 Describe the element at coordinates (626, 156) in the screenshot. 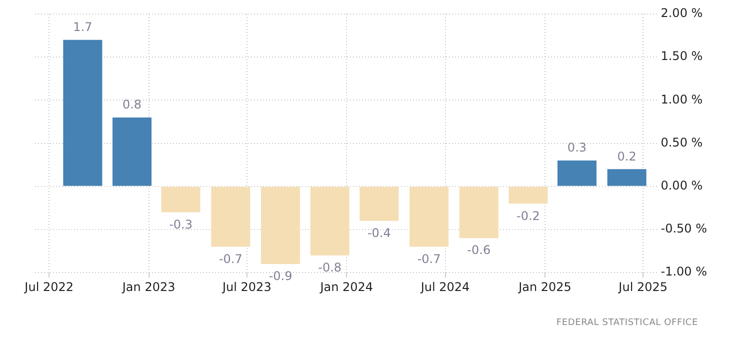

I see `data-label: 0.2` at that location.